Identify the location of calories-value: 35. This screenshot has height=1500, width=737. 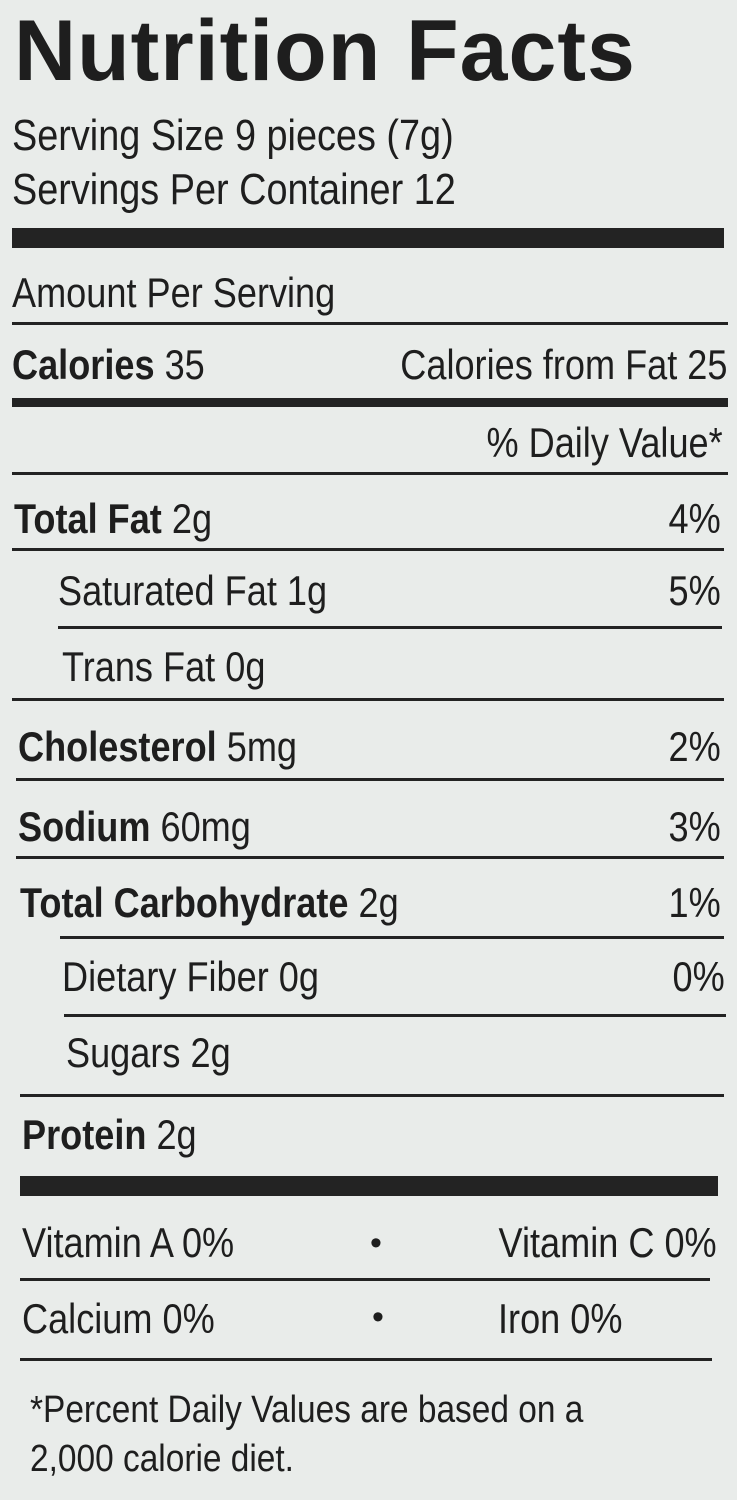
(184, 364).